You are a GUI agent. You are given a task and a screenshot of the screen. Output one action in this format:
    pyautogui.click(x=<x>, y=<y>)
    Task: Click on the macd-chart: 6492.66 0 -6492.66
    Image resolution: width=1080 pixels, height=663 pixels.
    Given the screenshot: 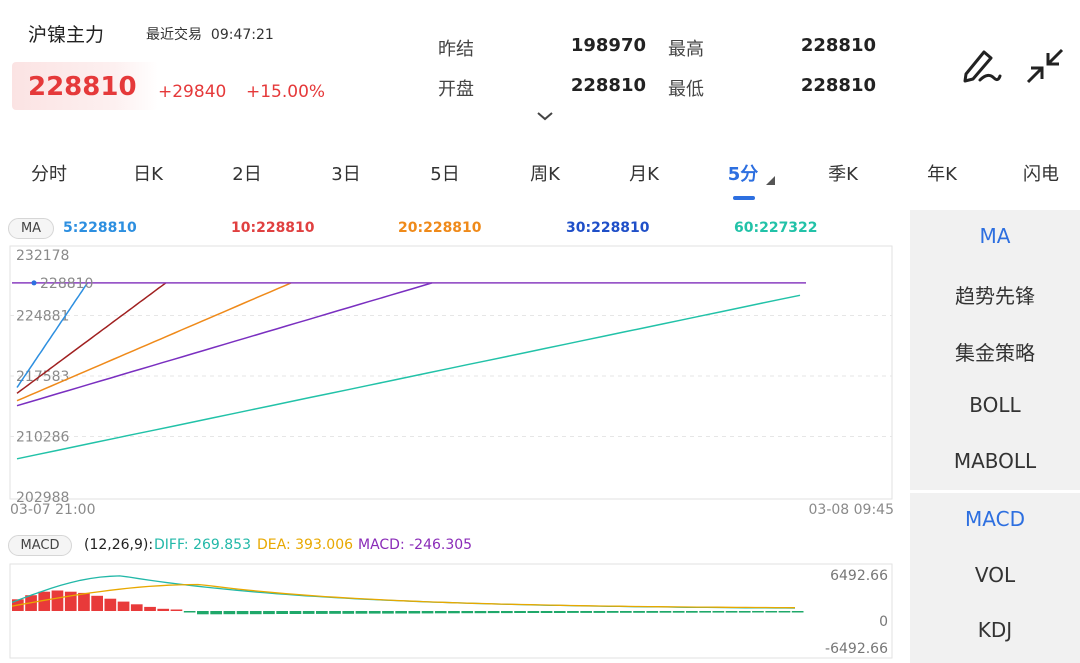 What is the action you would take?
    pyautogui.click(x=455, y=609)
    